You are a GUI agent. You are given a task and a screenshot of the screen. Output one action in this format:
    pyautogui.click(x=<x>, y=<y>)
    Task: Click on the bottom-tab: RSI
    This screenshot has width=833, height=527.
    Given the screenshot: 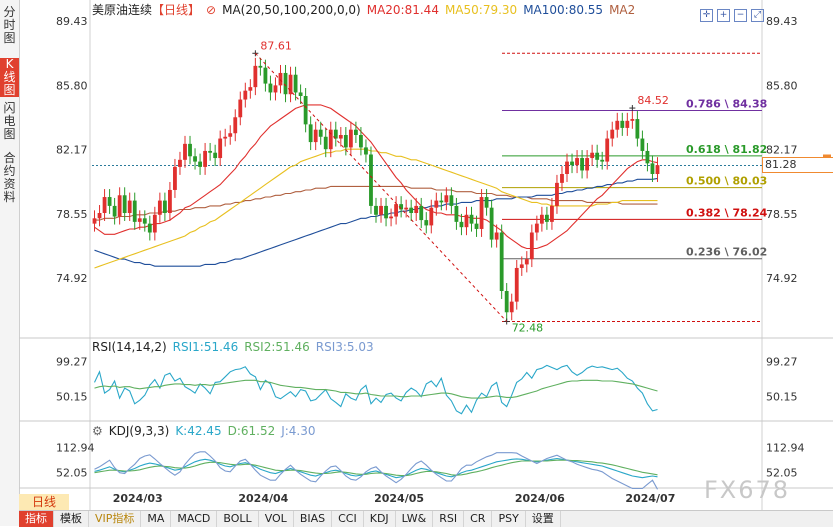 What is the action you would take?
    pyautogui.click(x=449, y=519)
    